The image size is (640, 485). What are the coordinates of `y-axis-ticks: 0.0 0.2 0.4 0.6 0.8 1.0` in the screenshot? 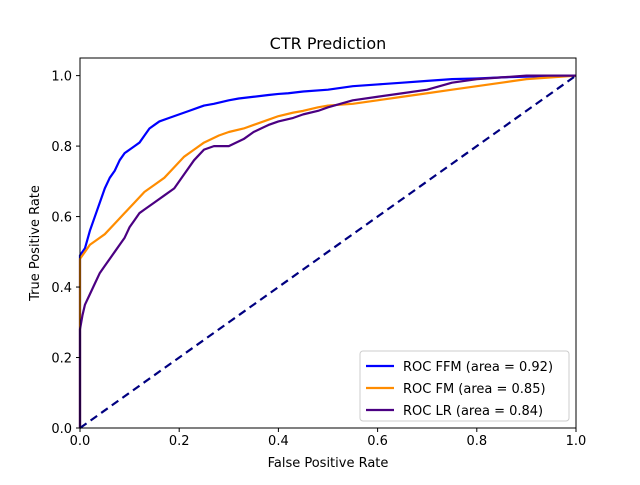 It's located at (65, 253).